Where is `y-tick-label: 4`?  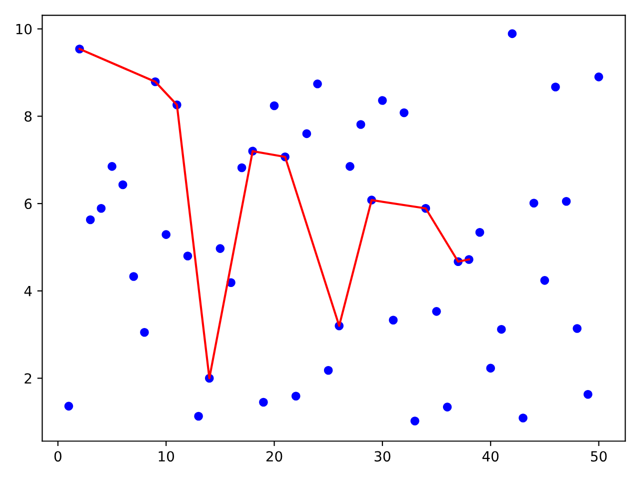
y-tick-label: 4 is located at coordinates (28, 291).